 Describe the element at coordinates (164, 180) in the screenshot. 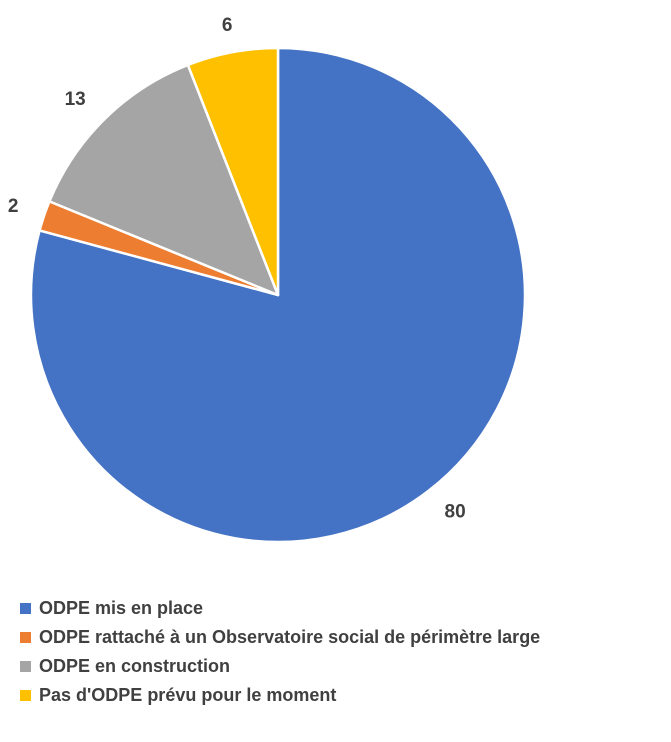

I see `pie-slice-odpe-en-construction` at that location.